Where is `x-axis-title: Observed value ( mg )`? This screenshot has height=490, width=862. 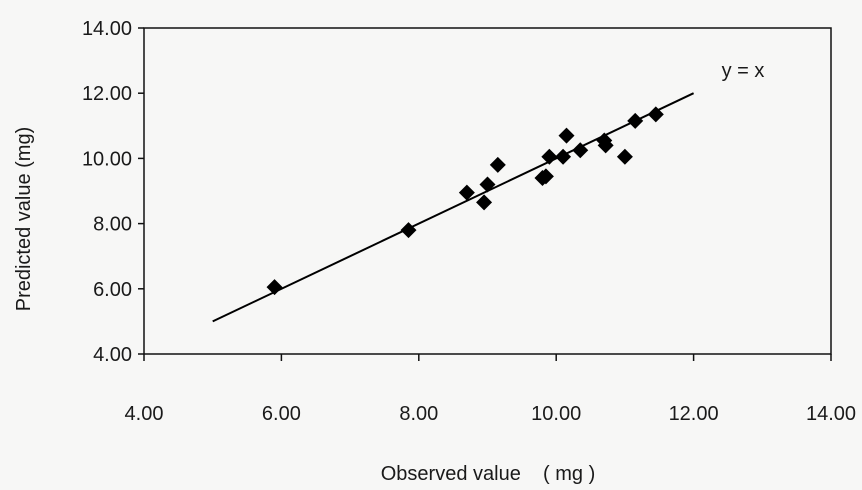
x-axis-title: Observed value ( mg ) is located at coordinates (488, 474).